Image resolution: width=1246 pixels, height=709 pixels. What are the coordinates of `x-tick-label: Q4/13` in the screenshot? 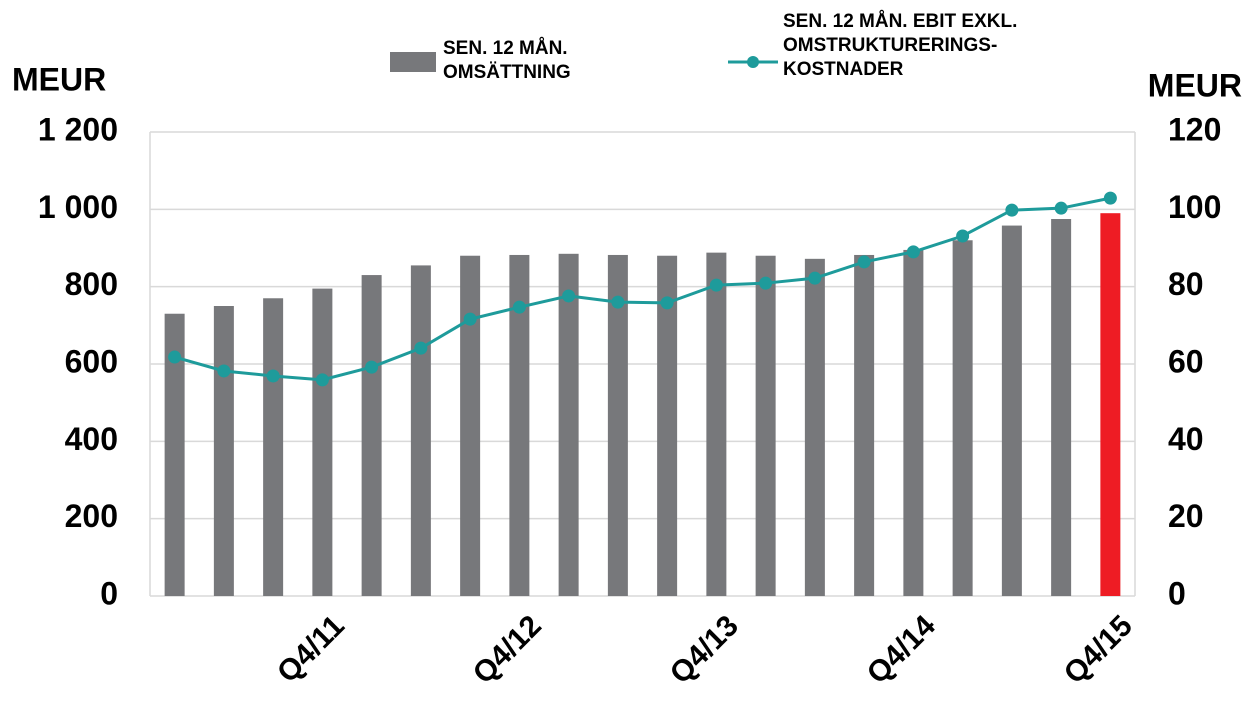 It's located at (704, 649).